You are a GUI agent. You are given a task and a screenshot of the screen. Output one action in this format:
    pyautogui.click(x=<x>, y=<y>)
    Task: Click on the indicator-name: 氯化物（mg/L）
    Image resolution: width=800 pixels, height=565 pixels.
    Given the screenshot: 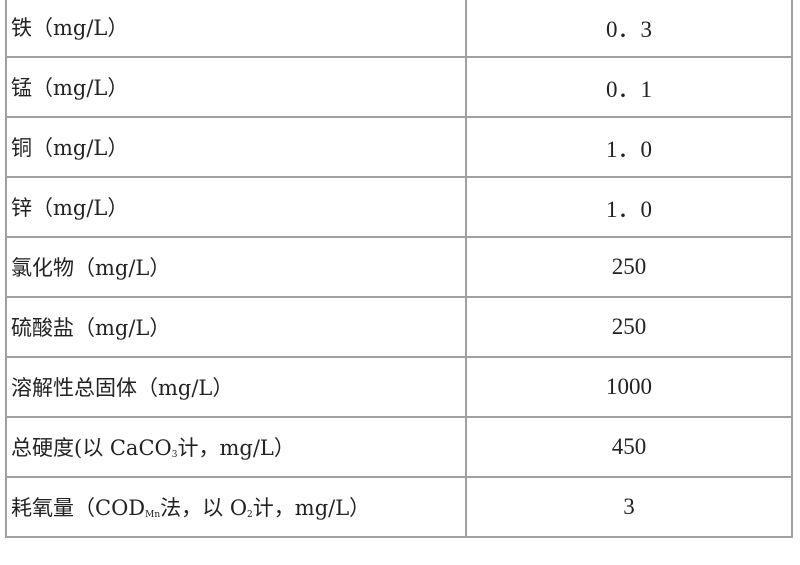 What is the action you would take?
    pyautogui.click(x=236, y=267)
    